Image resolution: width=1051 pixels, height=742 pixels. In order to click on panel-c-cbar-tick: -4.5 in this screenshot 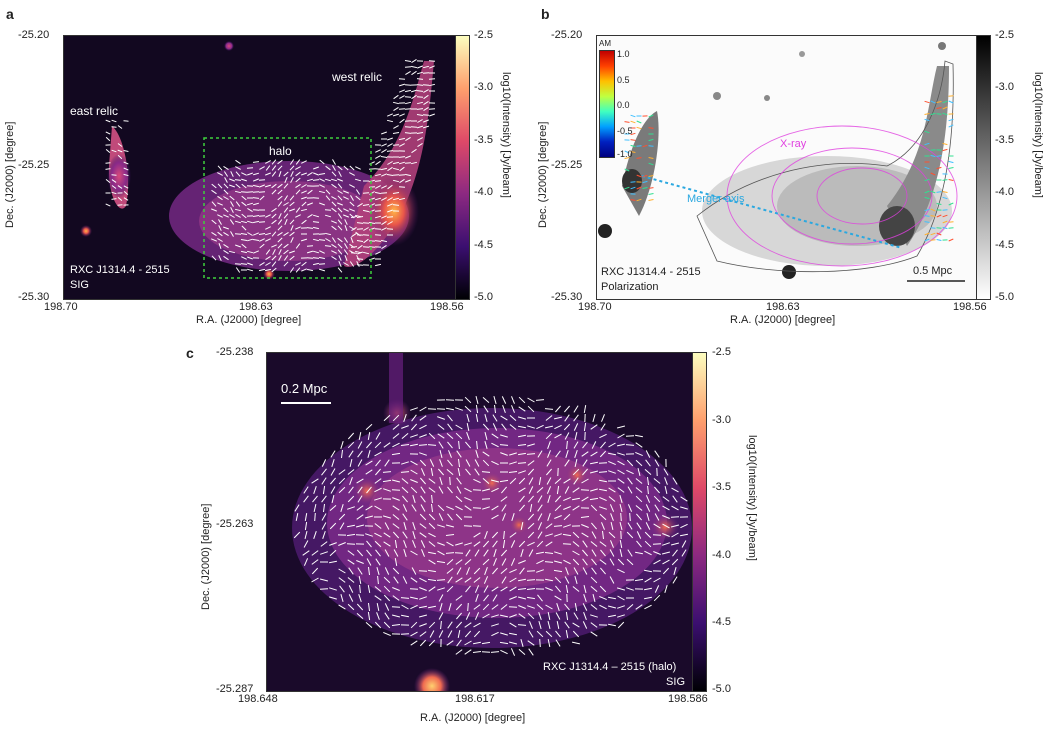, I will do `click(721, 622)`.